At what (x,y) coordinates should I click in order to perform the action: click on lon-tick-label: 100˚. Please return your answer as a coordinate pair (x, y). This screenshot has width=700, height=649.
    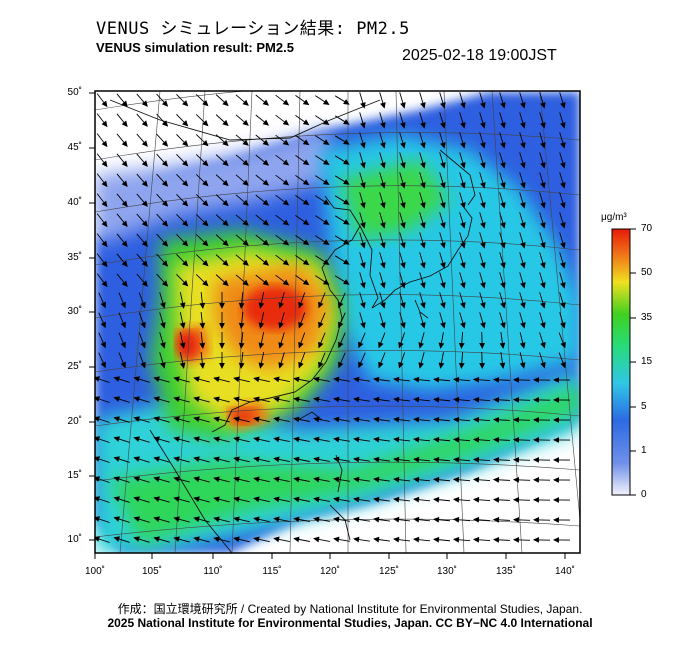
    Looking at the image, I should click on (94, 571).